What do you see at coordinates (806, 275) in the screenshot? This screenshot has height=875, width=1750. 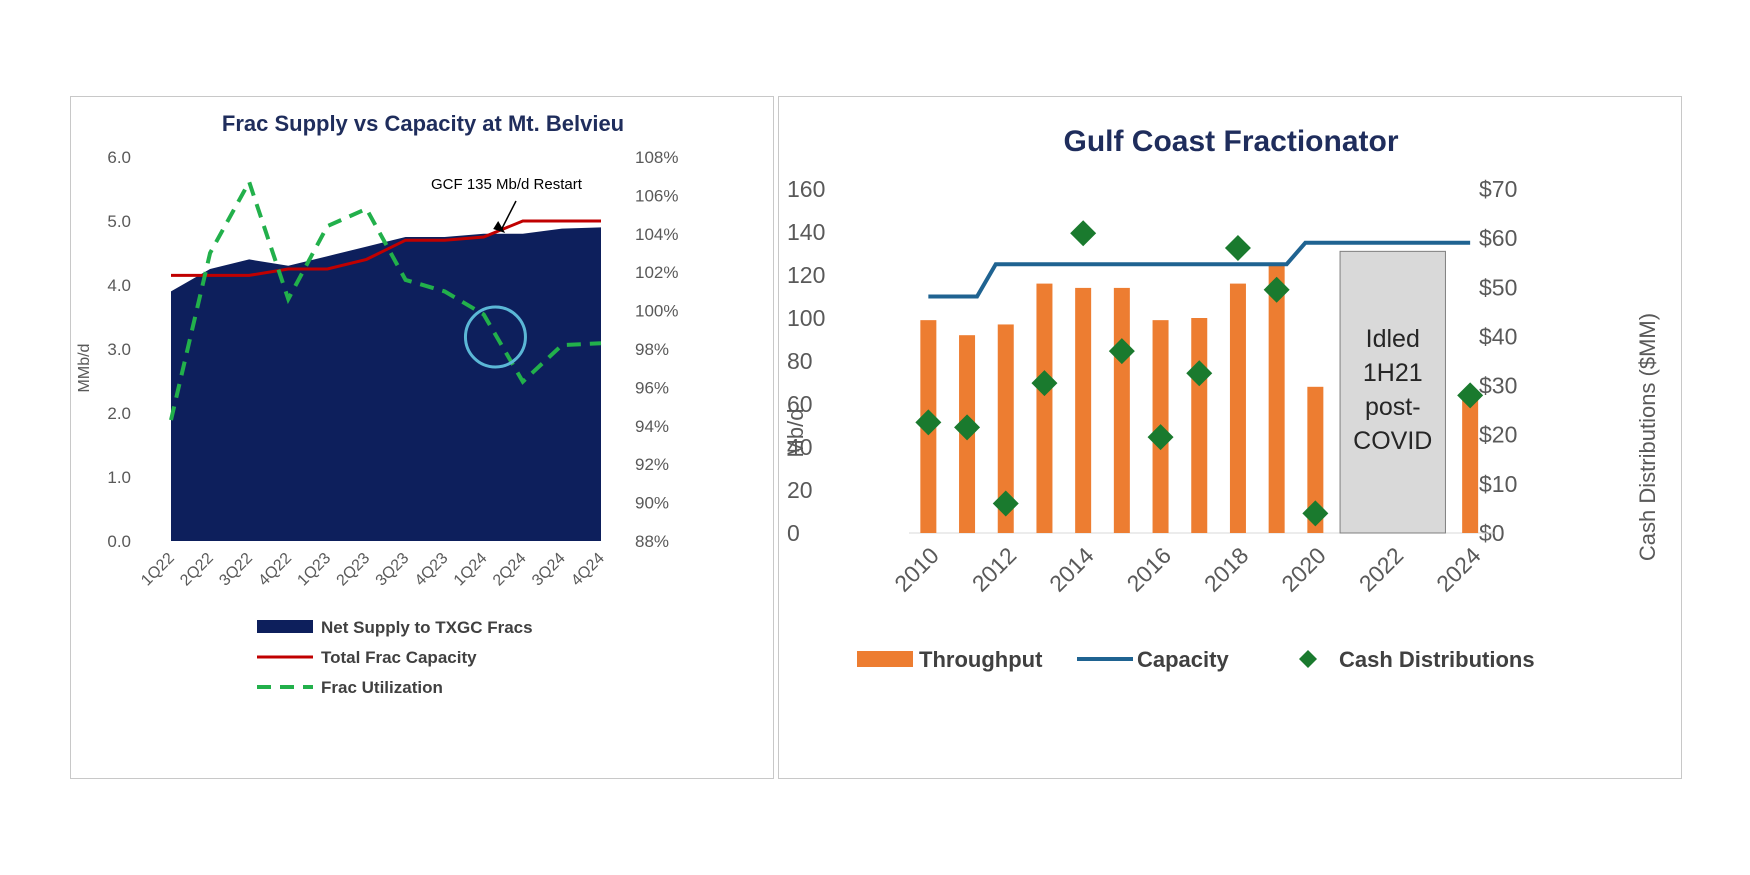 I see `y-tick-label: 120` at bounding box center [806, 275].